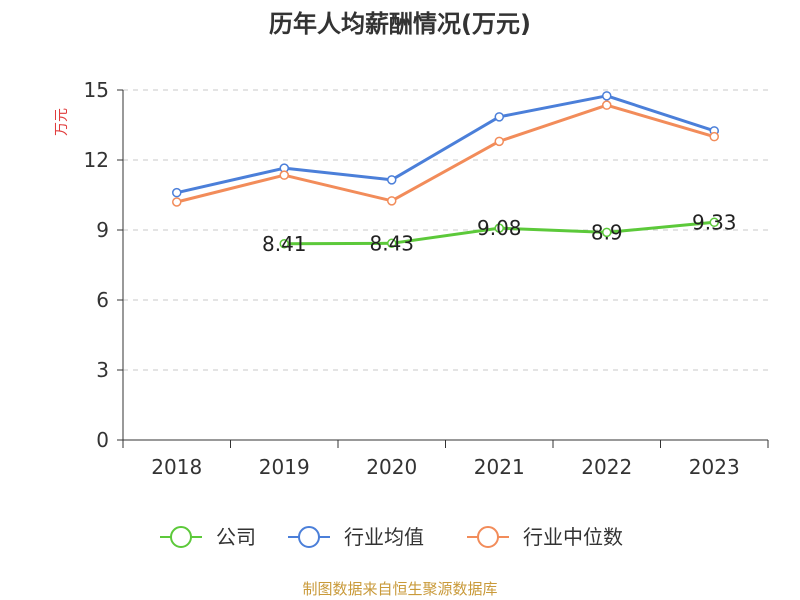  What do you see at coordinates (102, 230) in the screenshot?
I see `y-tick-label: 9` at bounding box center [102, 230].